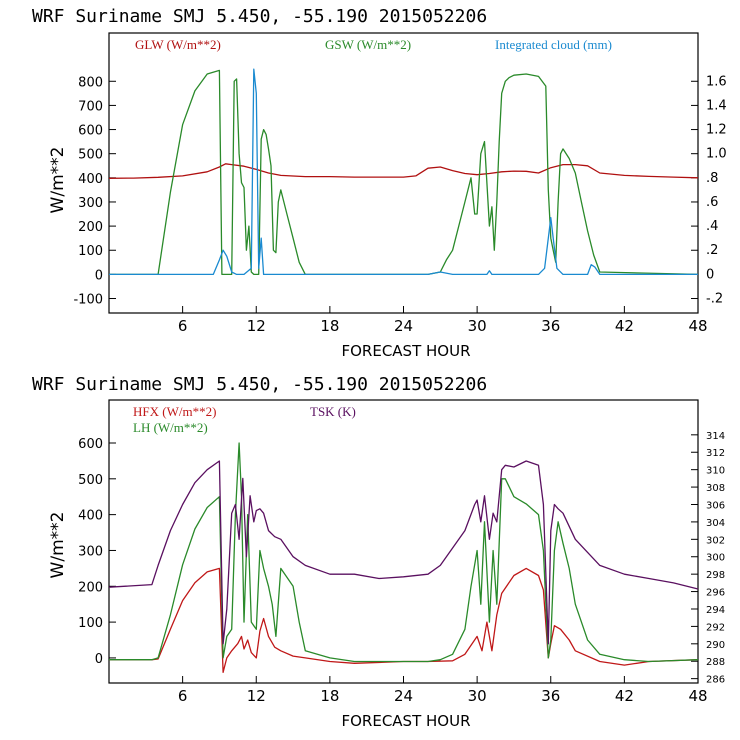 This screenshot has width=740, height=740. I want to click on y2-tick-label: 306, so click(715, 505).